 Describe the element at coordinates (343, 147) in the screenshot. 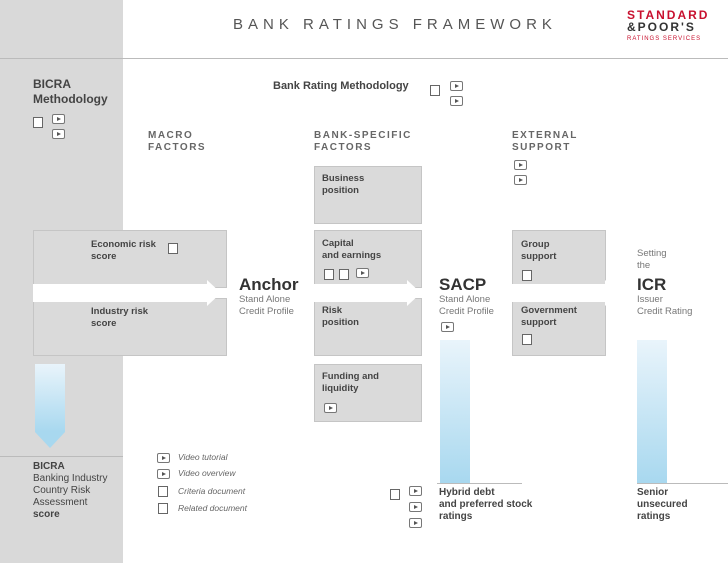

I see `section-bank-line2: FACTORS` at that location.